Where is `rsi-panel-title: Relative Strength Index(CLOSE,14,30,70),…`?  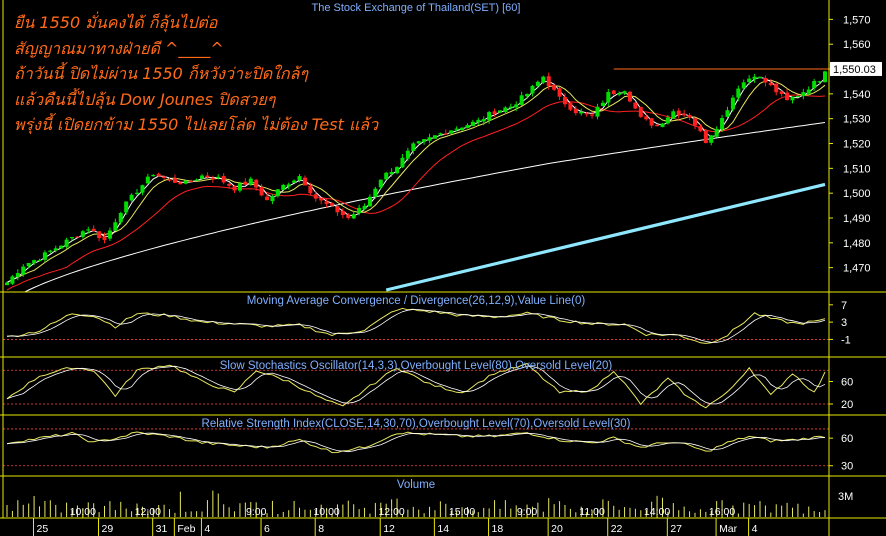 rsi-panel-title: Relative Strength Index(CLOSE,14,30,70),… is located at coordinates (416, 424).